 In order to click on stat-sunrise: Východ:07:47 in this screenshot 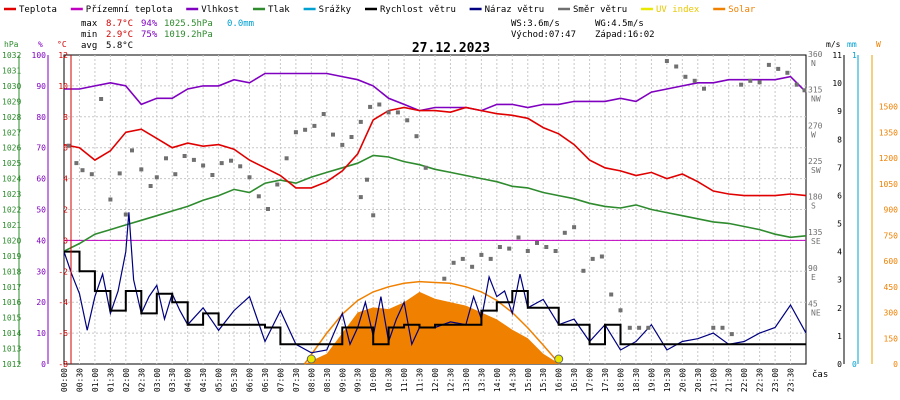, I will do `click(543, 35)`.